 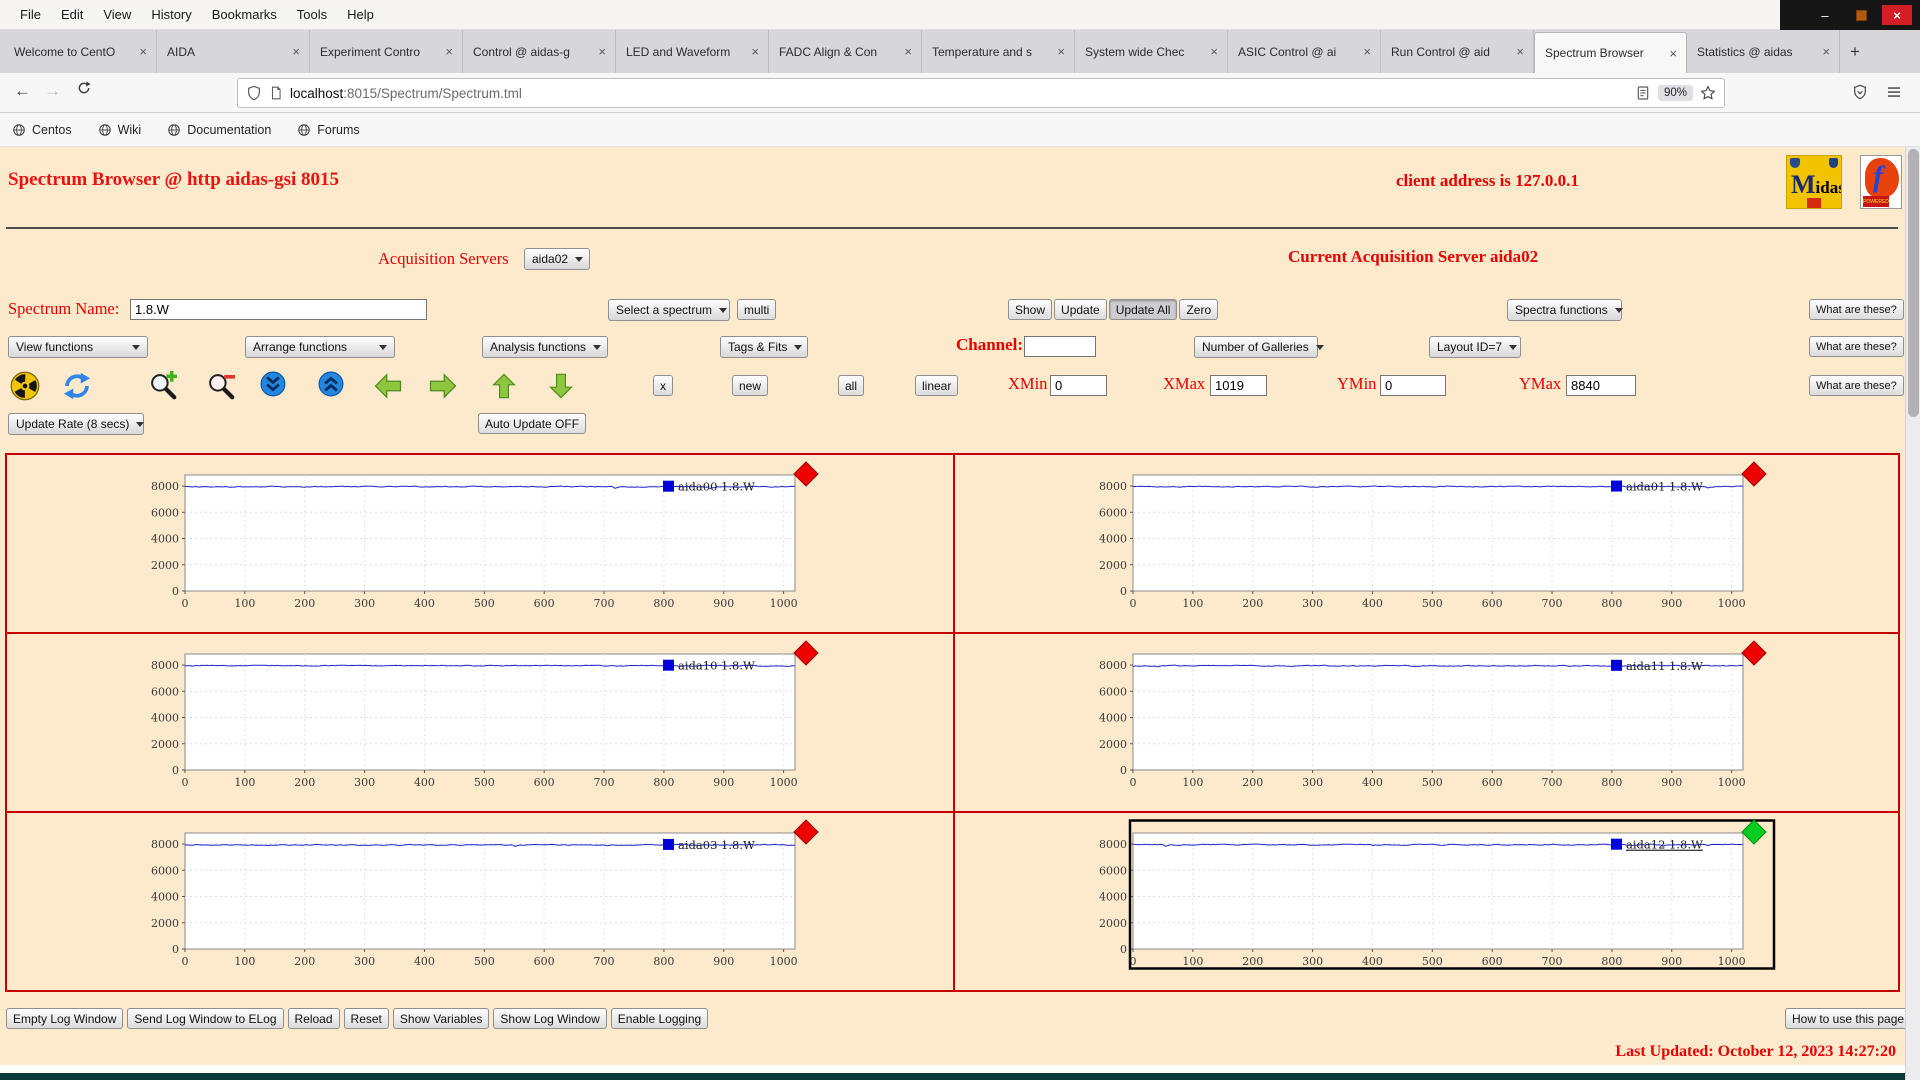 What do you see at coordinates (80, 51) in the screenshot?
I see `tab-welcome-to-cento: Welcome to CentO ×` at bounding box center [80, 51].